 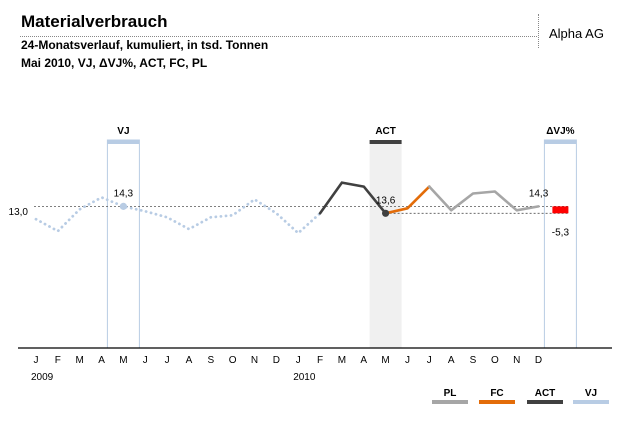 I want to click on series-line-pl, so click(x=483, y=198).